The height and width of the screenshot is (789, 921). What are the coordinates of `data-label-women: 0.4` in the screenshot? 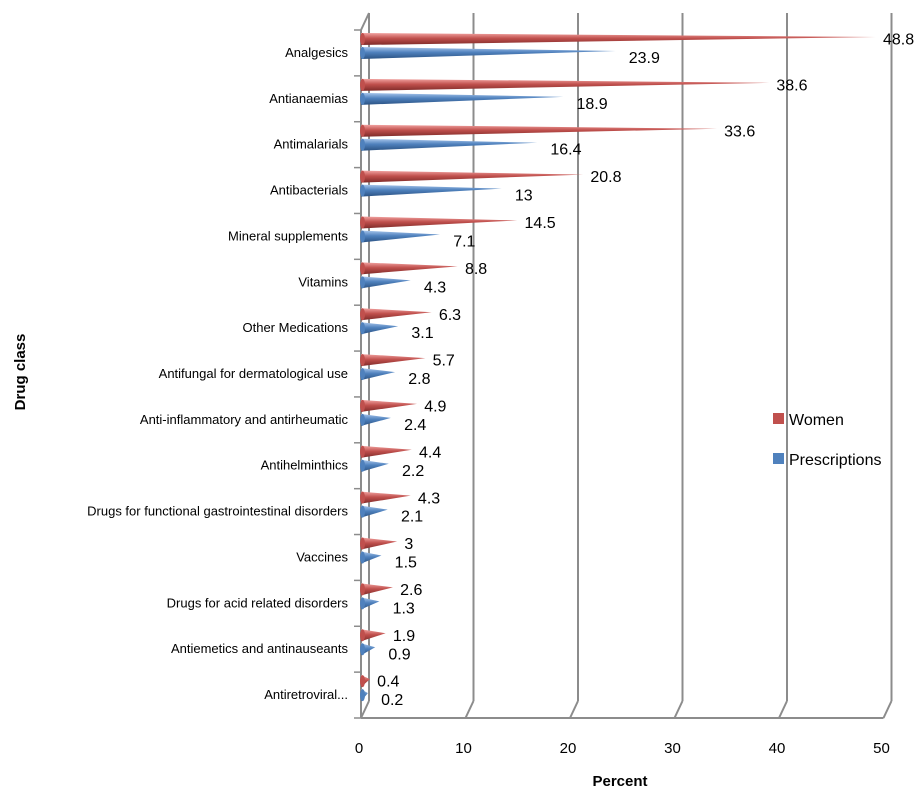 It's located at (388, 682).